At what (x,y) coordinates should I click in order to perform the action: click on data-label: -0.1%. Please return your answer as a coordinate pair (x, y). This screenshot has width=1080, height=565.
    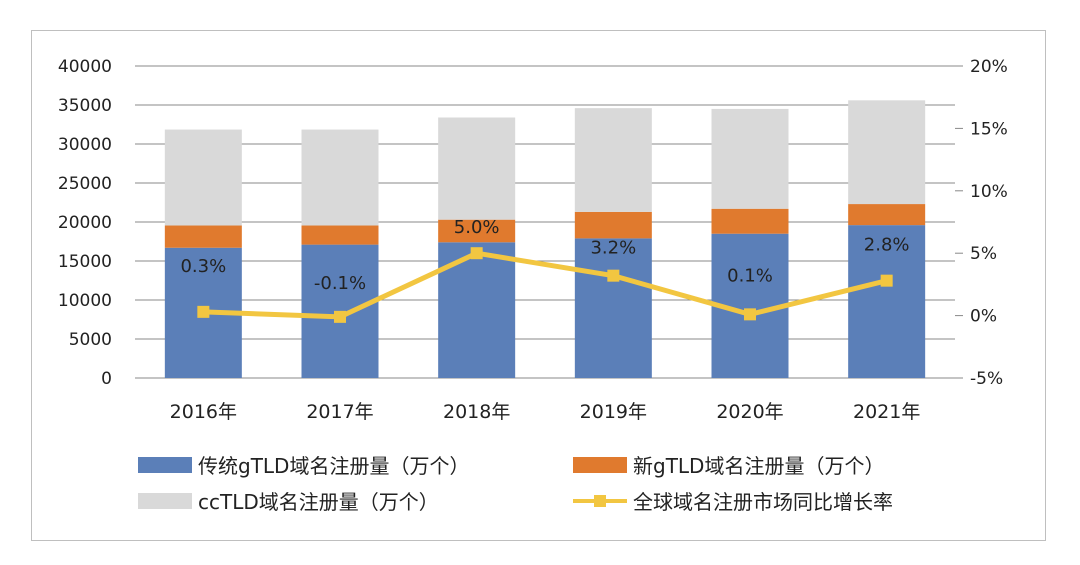
    Looking at the image, I should click on (340, 283).